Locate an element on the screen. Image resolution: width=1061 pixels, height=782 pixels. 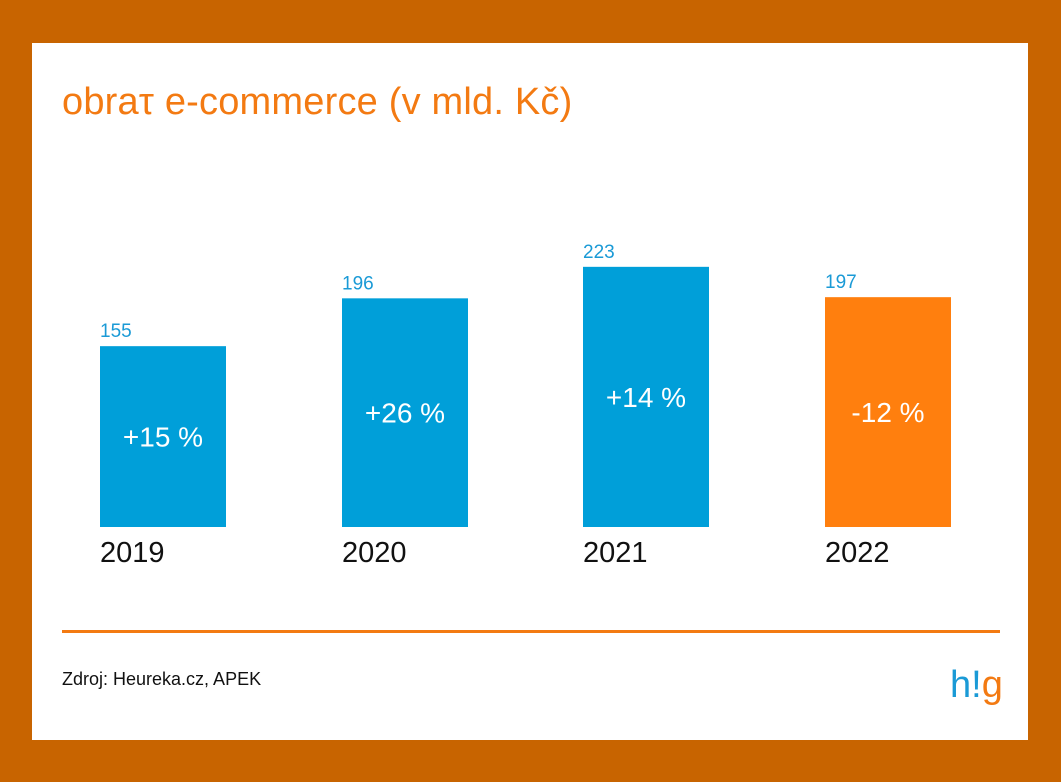
change-label-2021: +14 % is located at coordinates (646, 397).